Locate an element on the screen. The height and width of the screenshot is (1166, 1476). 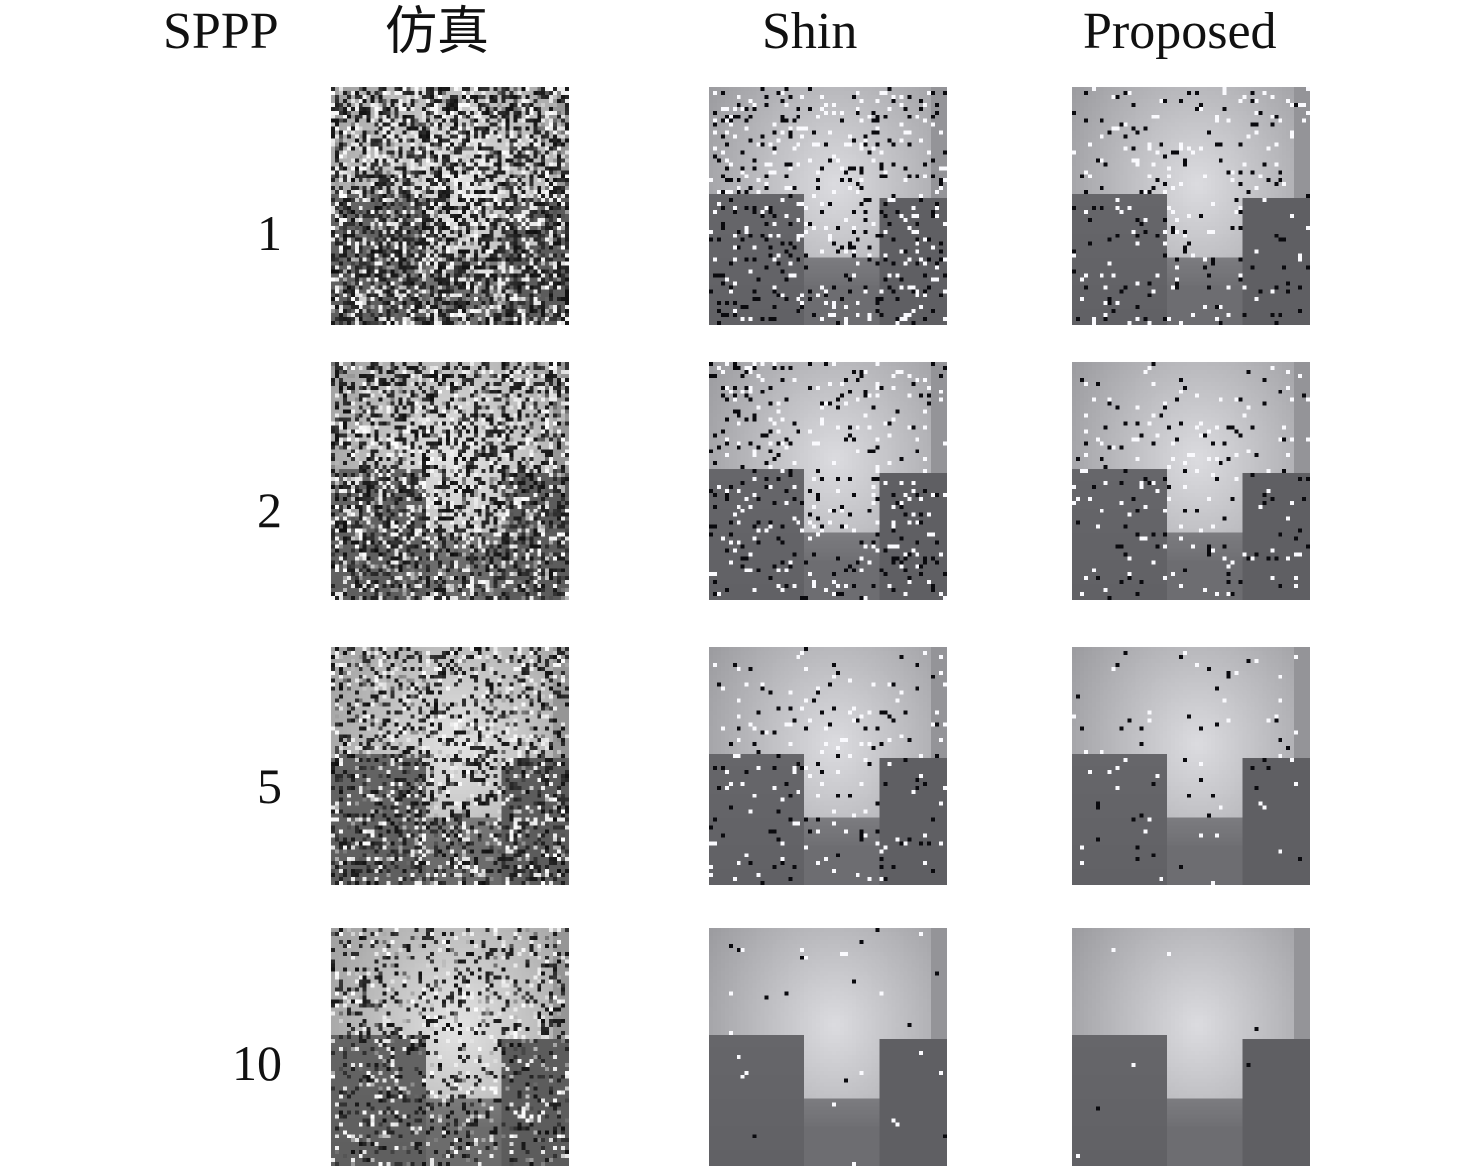
row-label-sppp-5: 5 is located at coordinates (269, 786).